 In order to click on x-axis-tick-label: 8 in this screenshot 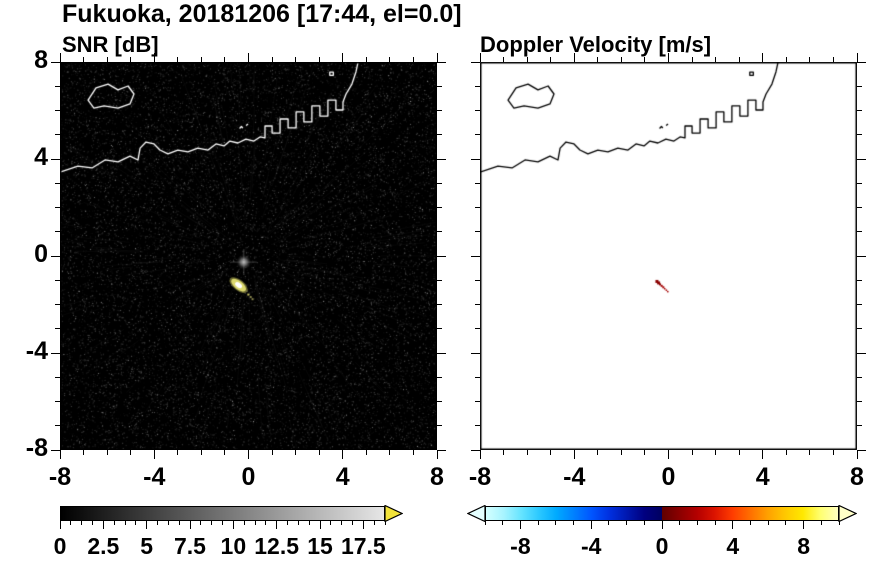, I will do `click(857, 477)`.